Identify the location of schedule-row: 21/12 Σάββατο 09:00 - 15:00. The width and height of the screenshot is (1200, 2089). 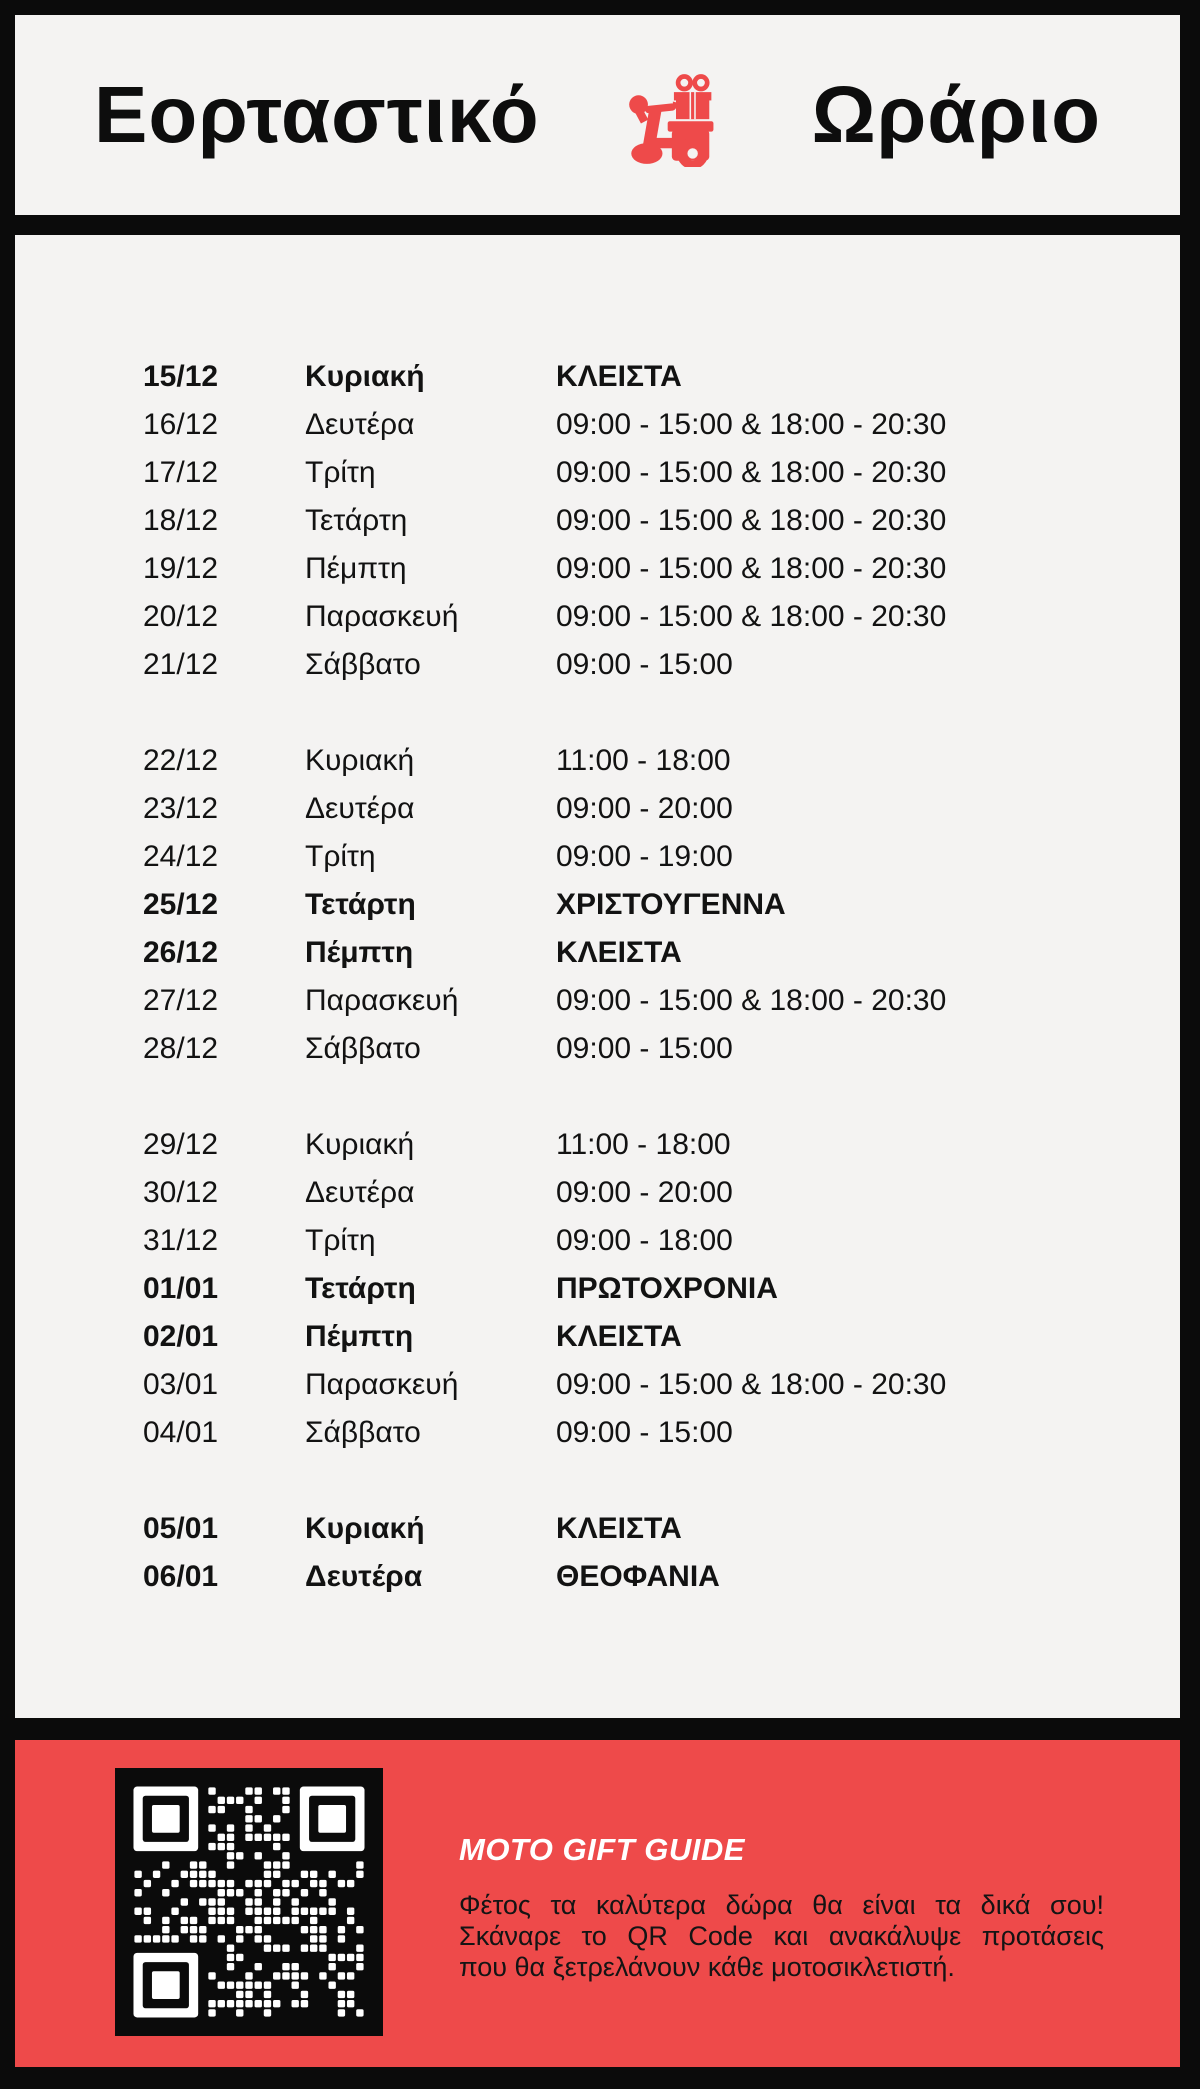
(661, 665).